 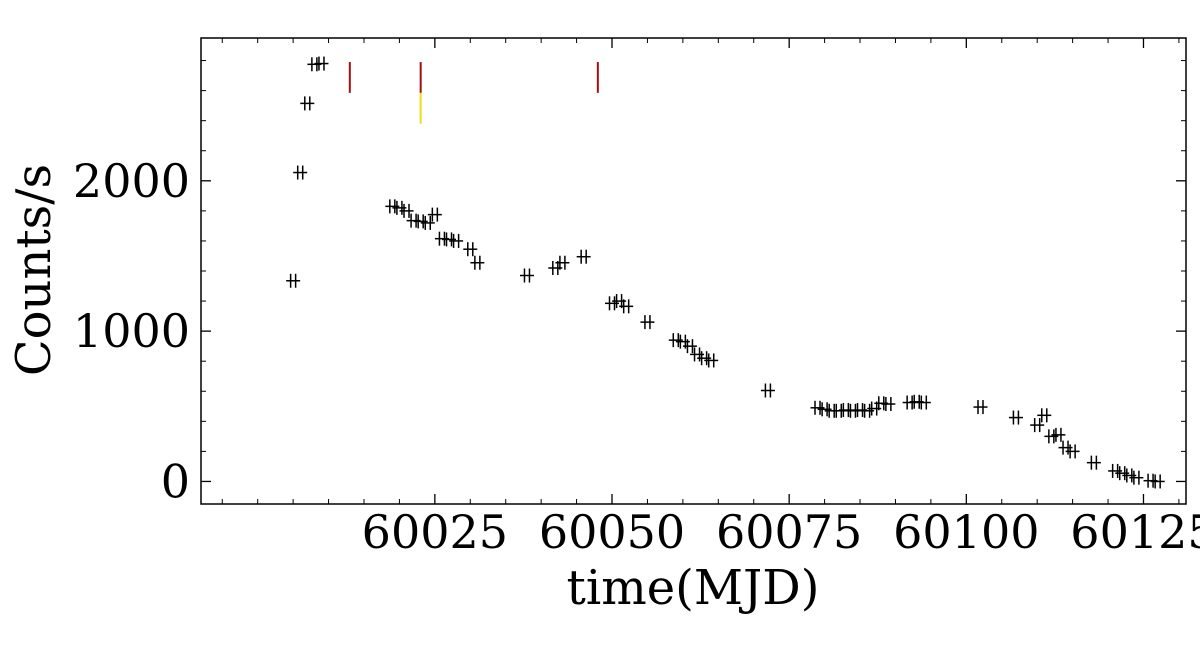 What do you see at coordinates (175, 481) in the screenshot?
I see `y-tick-label: 0` at bounding box center [175, 481].